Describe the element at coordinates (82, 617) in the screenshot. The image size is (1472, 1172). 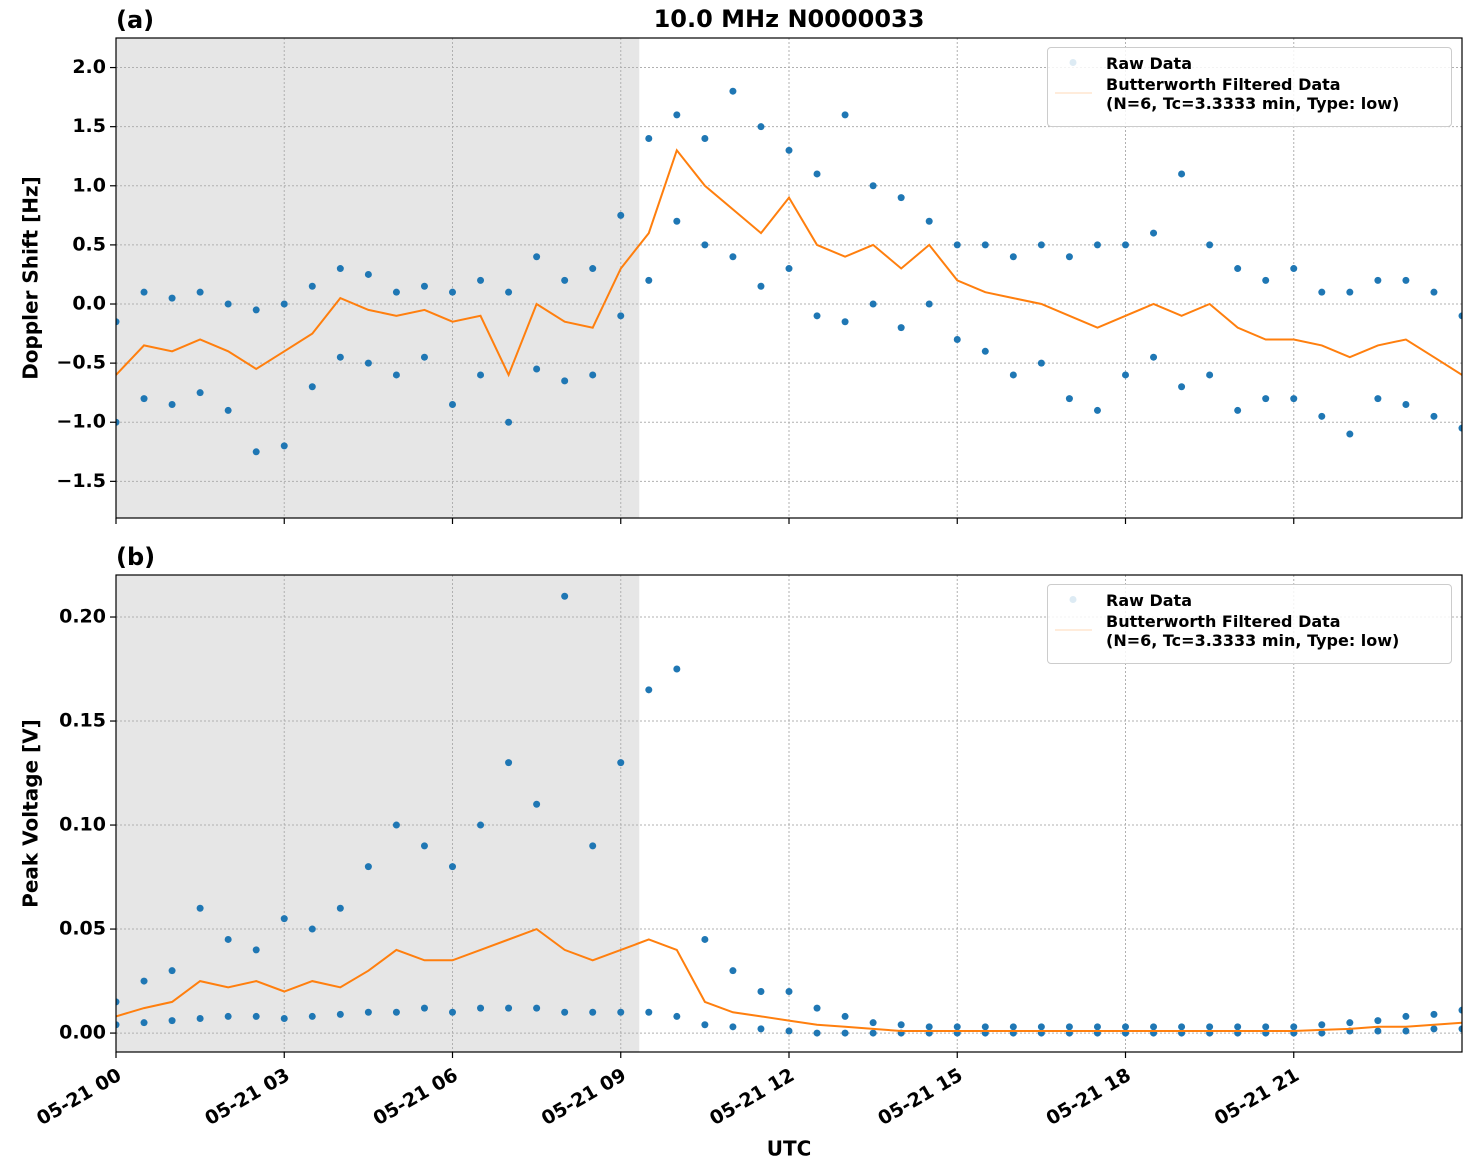
I see `y-tick-label: 0.20` at that location.